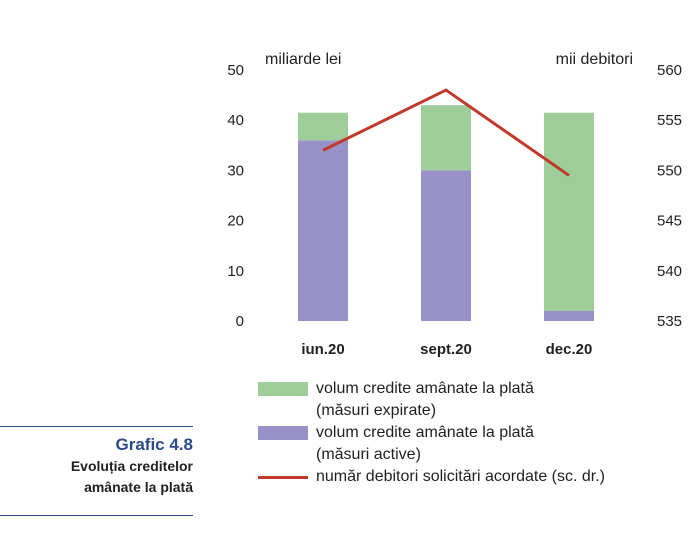  What do you see at coordinates (303, 59) in the screenshot?
I see `left-axis-unit: miliarde lei` at bounding box center [303, 59].